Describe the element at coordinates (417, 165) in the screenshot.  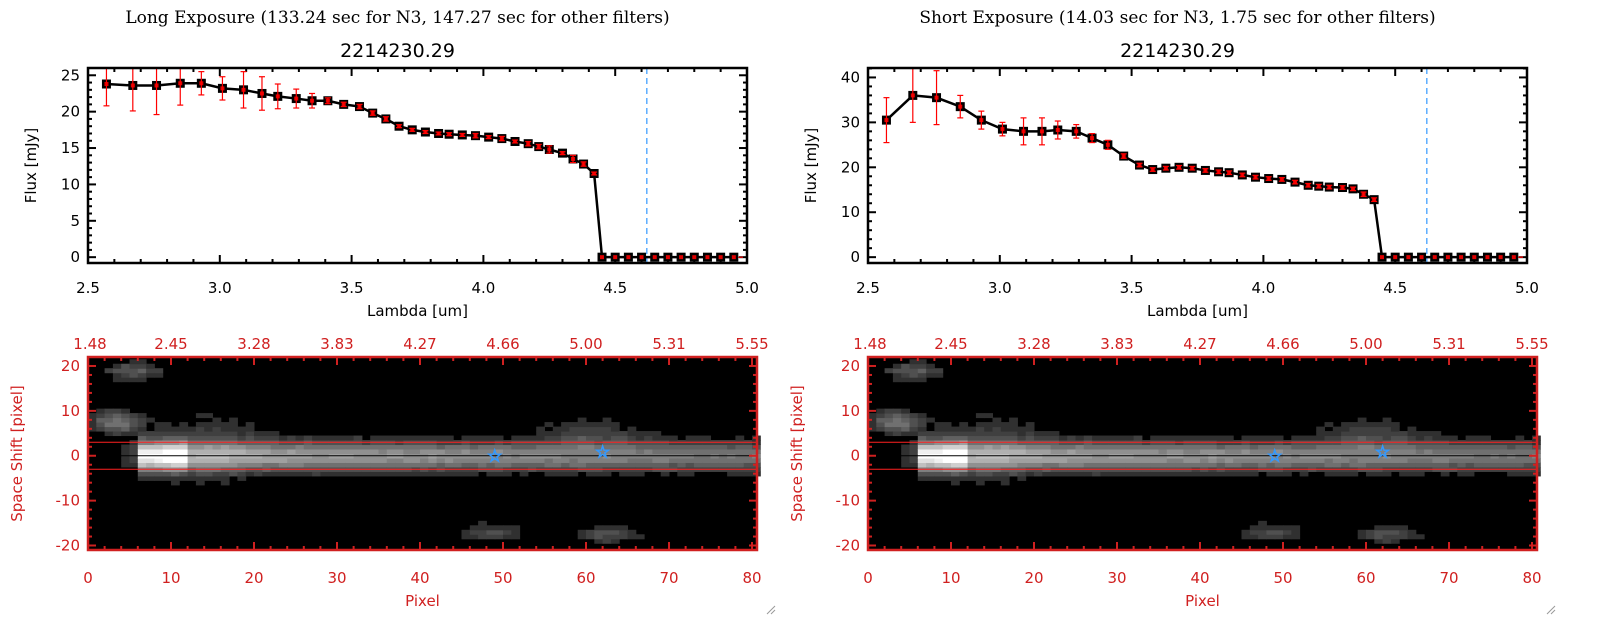
I see `plot-frame` at that location.